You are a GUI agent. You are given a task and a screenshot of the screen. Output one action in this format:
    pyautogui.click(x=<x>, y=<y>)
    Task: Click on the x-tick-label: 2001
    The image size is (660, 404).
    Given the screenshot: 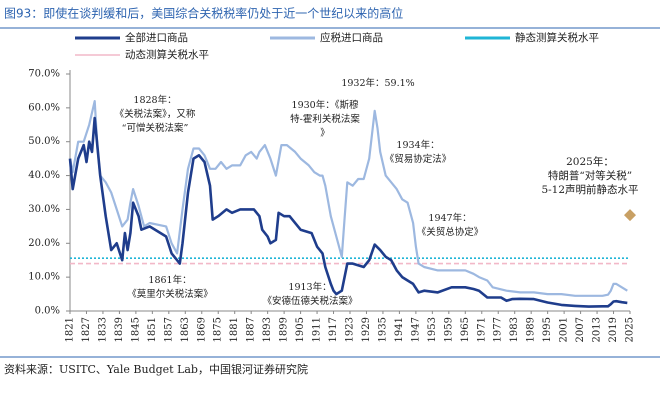 What is the action you would take?
    pyautogui.click(x=564, y=329)
    